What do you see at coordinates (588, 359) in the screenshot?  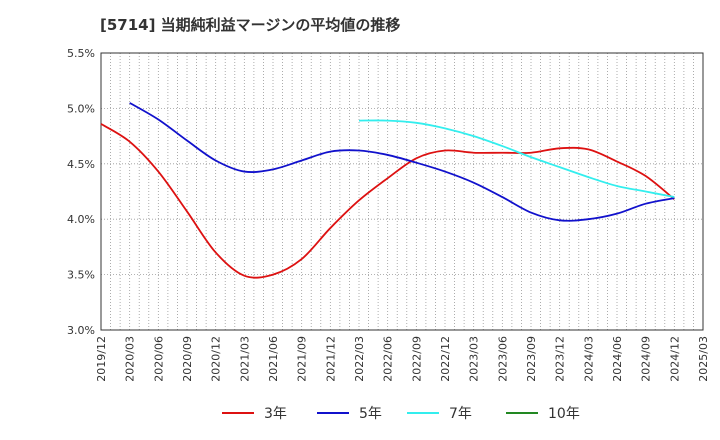 I see `x-tick-label: 2024/03` at bounding box center [588, 359].